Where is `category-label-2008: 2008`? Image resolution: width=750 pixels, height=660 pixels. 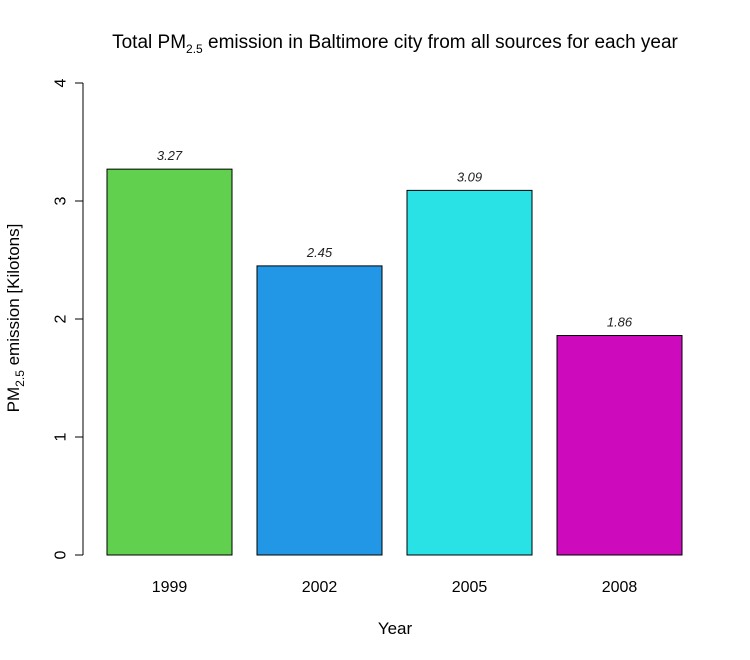
category-label-2008: 2008 is located at coordinates (620, 587).